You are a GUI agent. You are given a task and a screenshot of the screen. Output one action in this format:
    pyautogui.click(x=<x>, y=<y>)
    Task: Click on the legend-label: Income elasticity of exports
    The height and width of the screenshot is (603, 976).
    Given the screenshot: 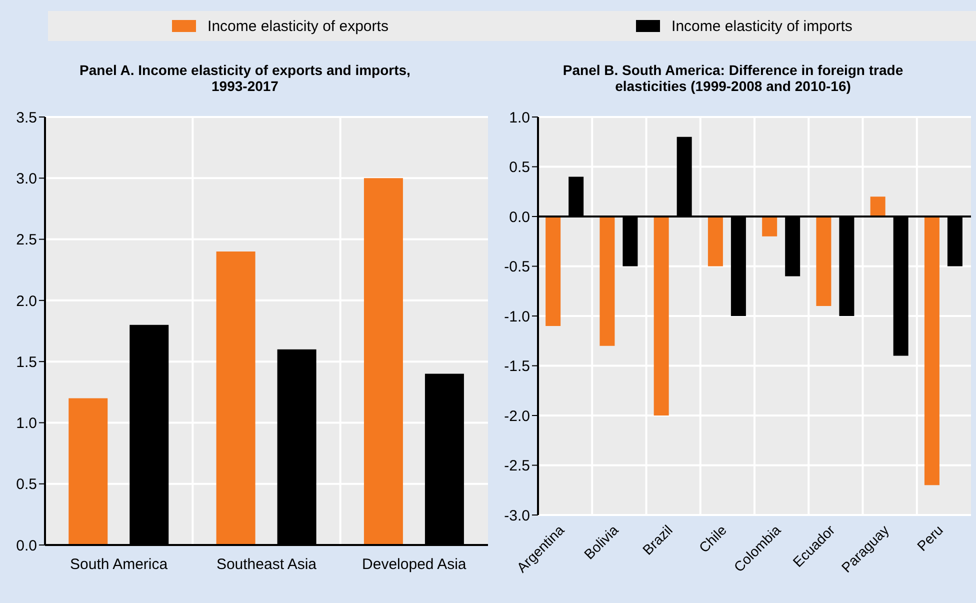 What is the action you would take?
    pyautogui.click(x=298, y=26)
    